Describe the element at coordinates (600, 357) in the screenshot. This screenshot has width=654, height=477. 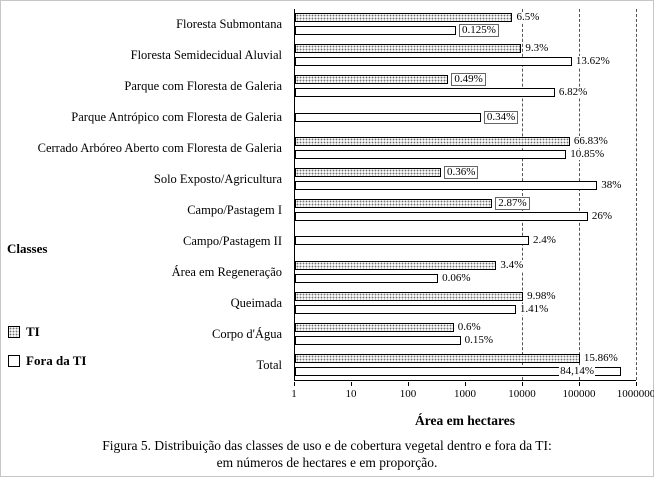
I see `pct-label: 15.86%` at that location.